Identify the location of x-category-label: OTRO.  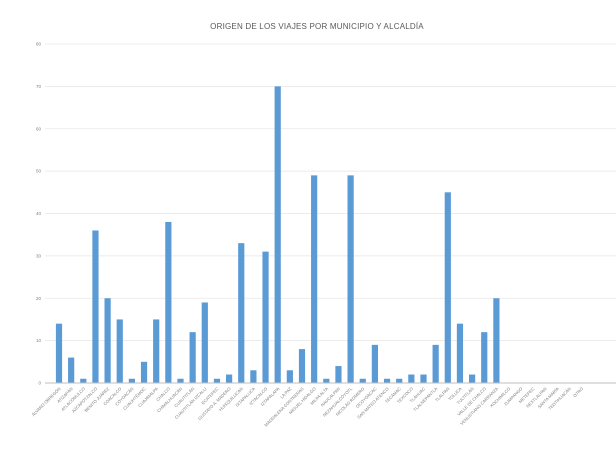
(578, 392).